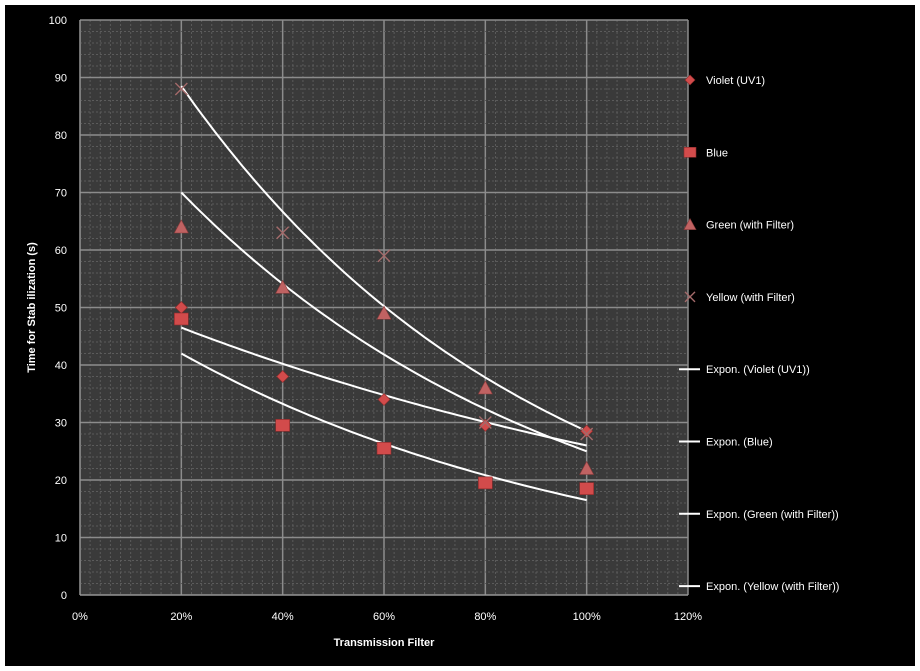 The height and width of the screenshot is (671, 920). Describe the element at coordinates (61, 251) in the screenshot. I see `y-tick-label: 60` at that location.